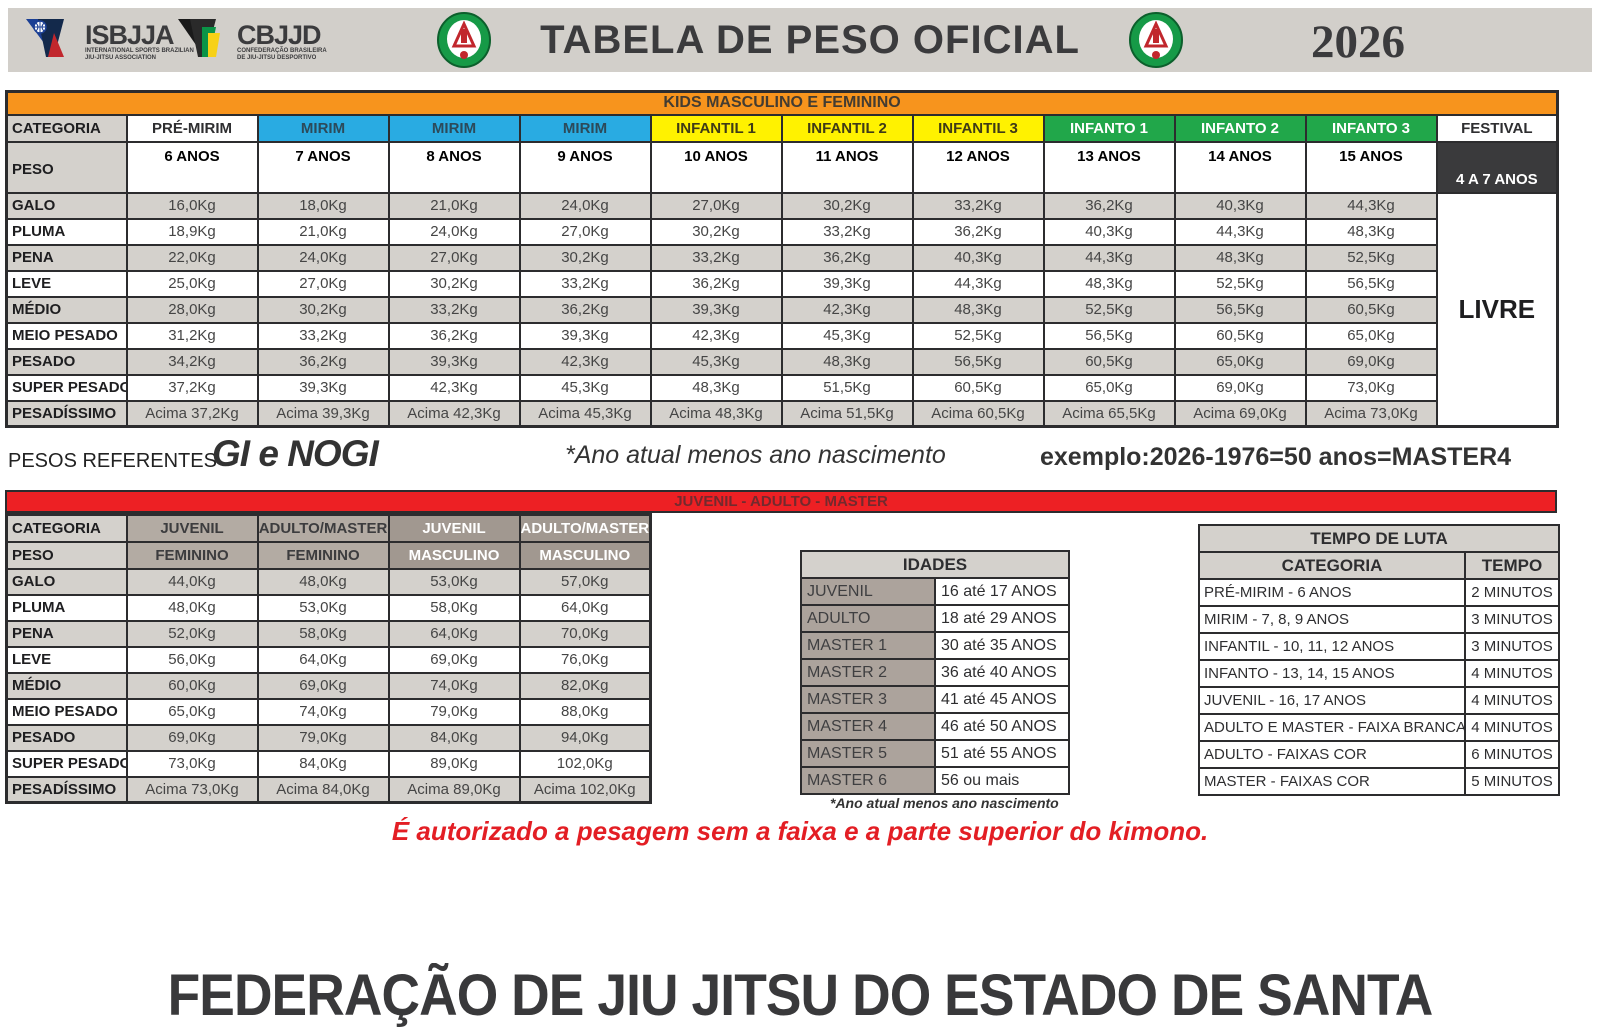  What do you see at coordinates (1002, 645) in the screenshot?
I see `age-range: 30 até 35 ANOS` at bounding box center [1002, 645].